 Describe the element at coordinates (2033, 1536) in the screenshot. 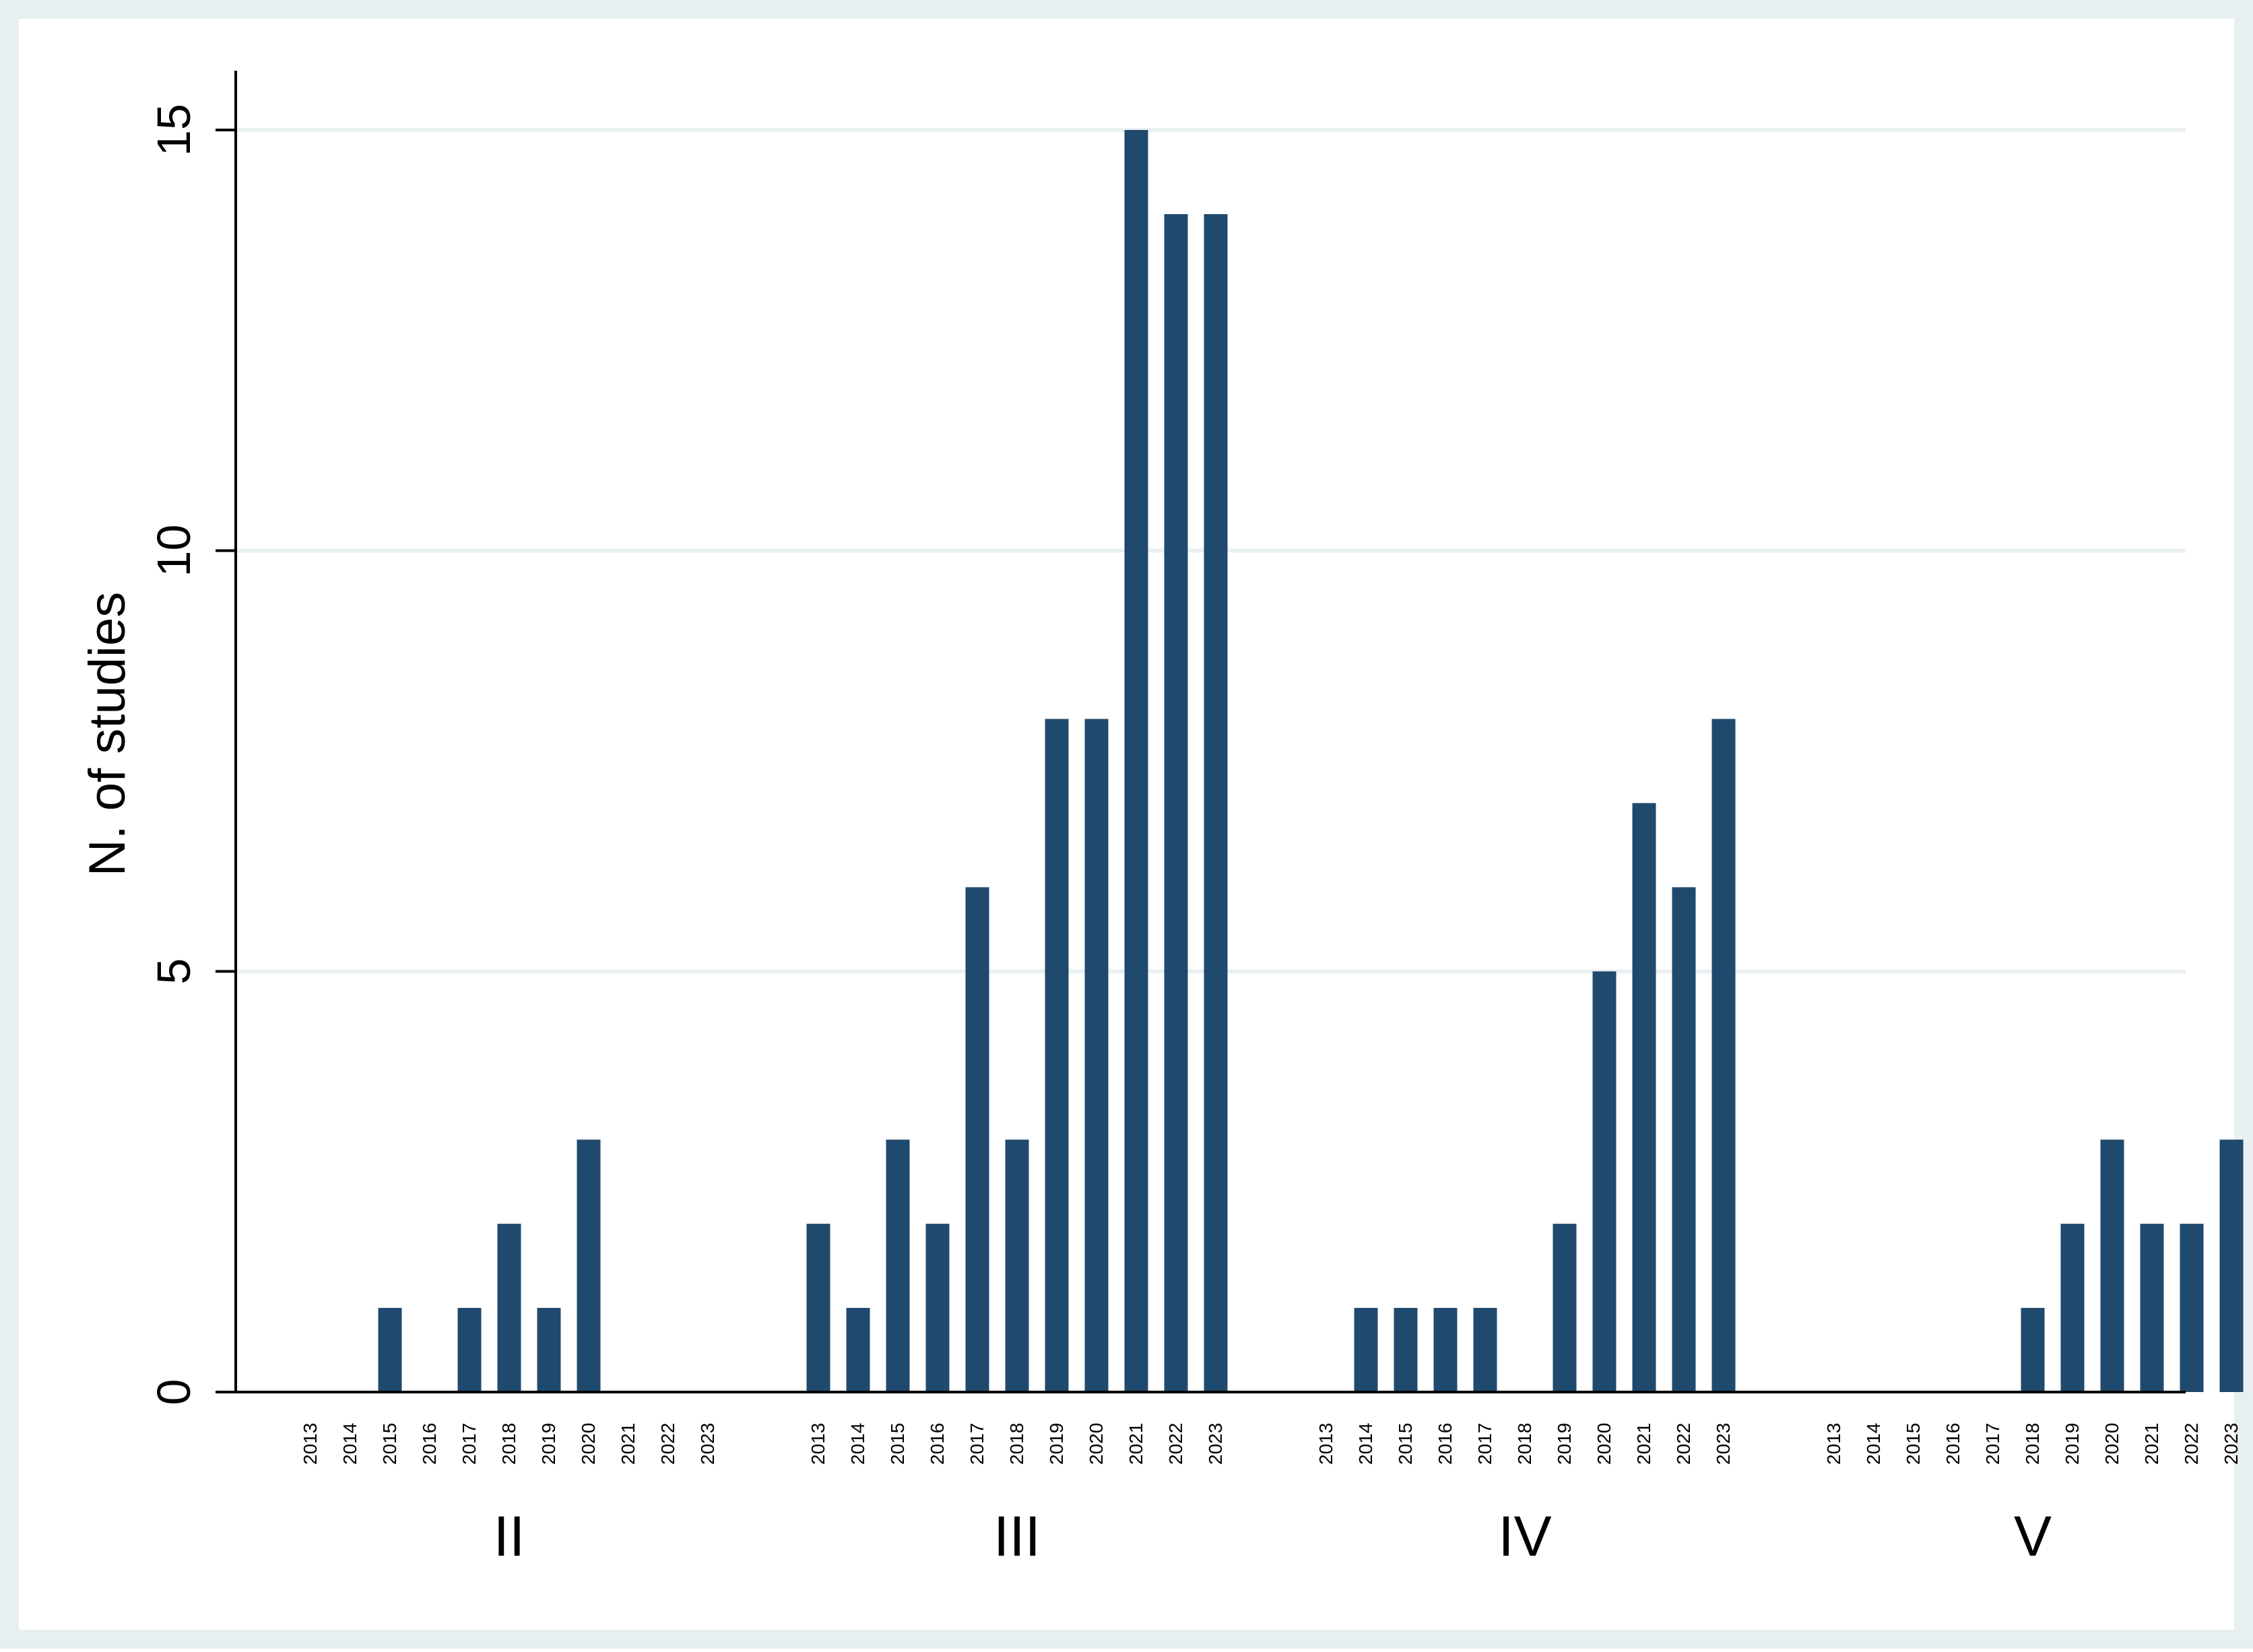

I see `group-label-V: V` at that location.